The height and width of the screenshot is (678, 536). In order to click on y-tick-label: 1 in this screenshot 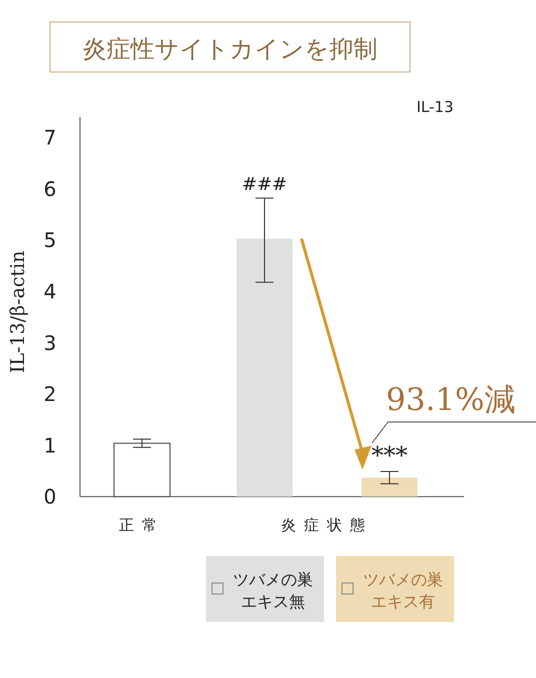, I will do `click(50, 445)`.